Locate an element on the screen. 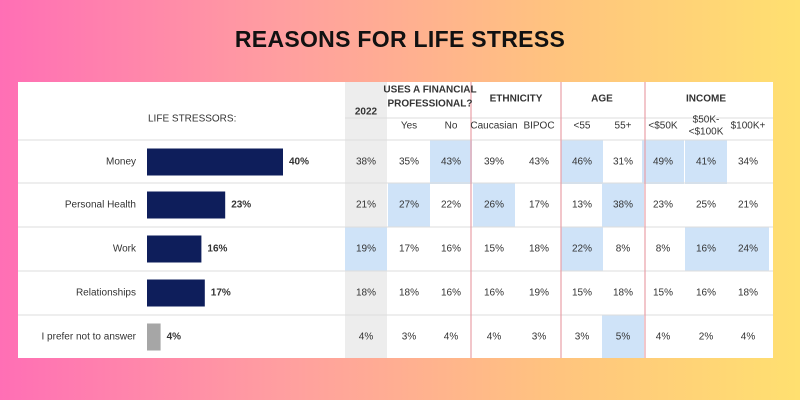 The image size is (800, 400). group-header-2022: 2022 is located at coordinates (366, 112).